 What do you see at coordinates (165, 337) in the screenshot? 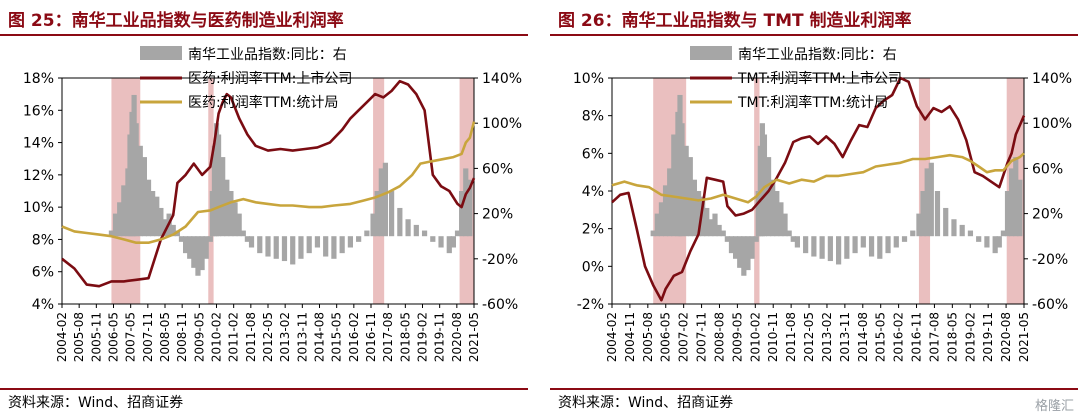
I see `x-tick-label: 2008-05` at bounding box center [165, 337].